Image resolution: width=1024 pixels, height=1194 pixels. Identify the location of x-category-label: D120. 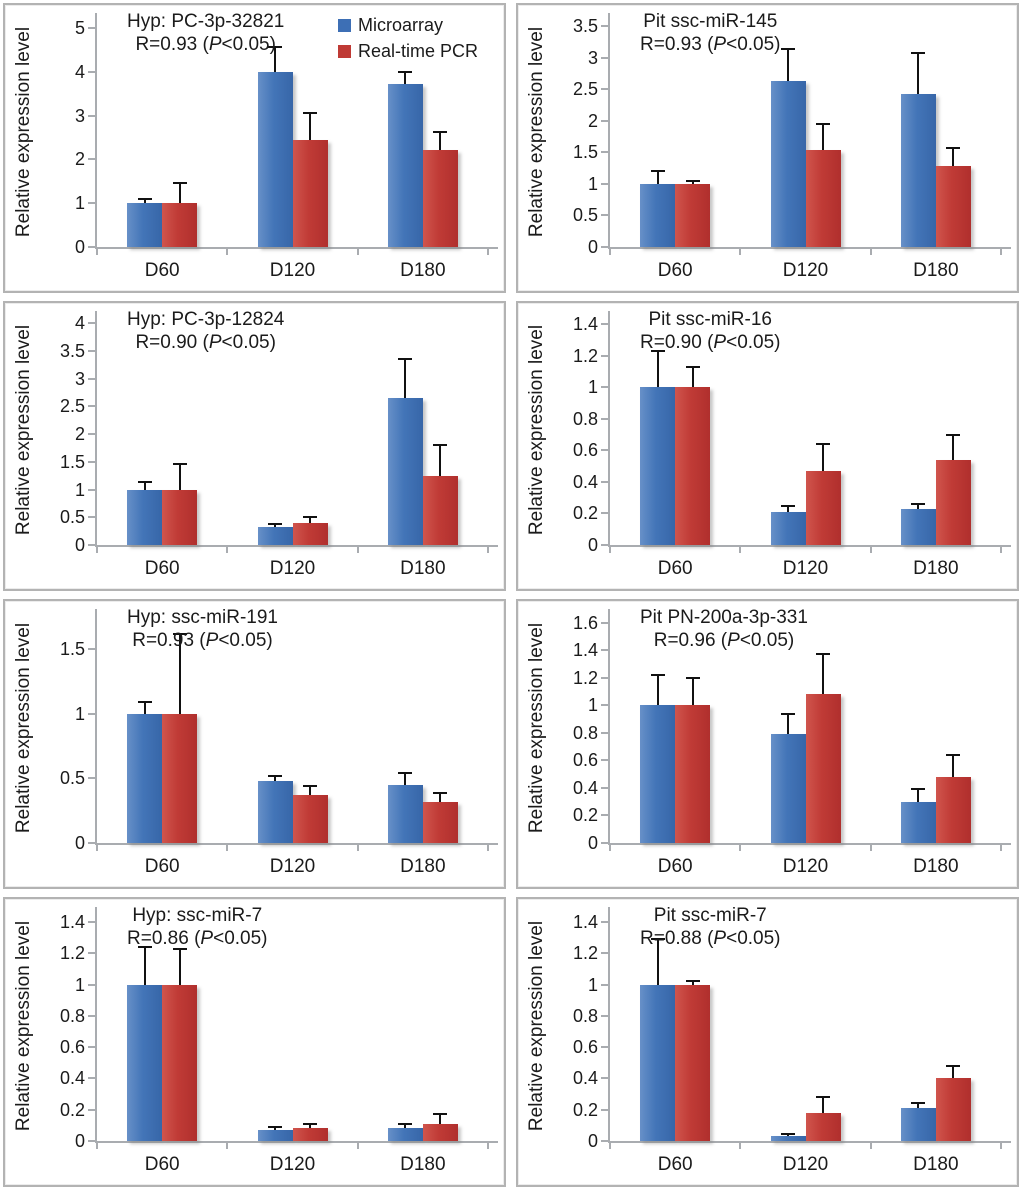
(805, 866).